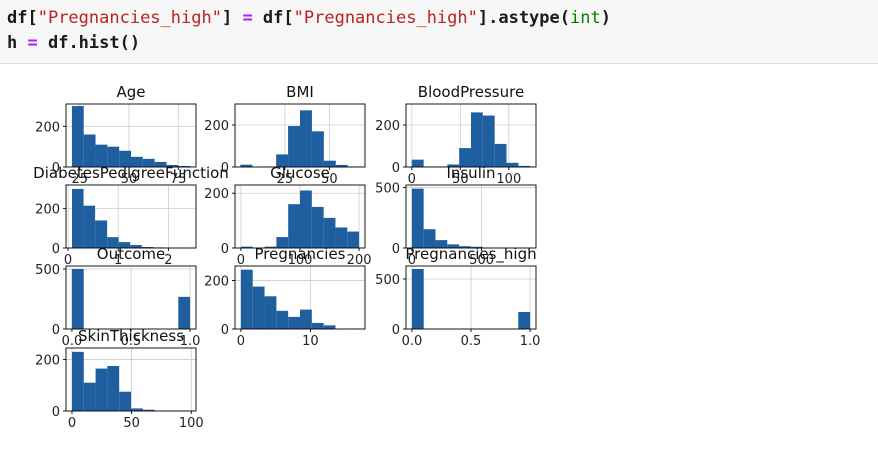 Image resolution: width=878 pixels, height=452 pixels. Describe the element at coordinates (523, 18) in the screenshot. I see `code-token: ].astype(` at that location.